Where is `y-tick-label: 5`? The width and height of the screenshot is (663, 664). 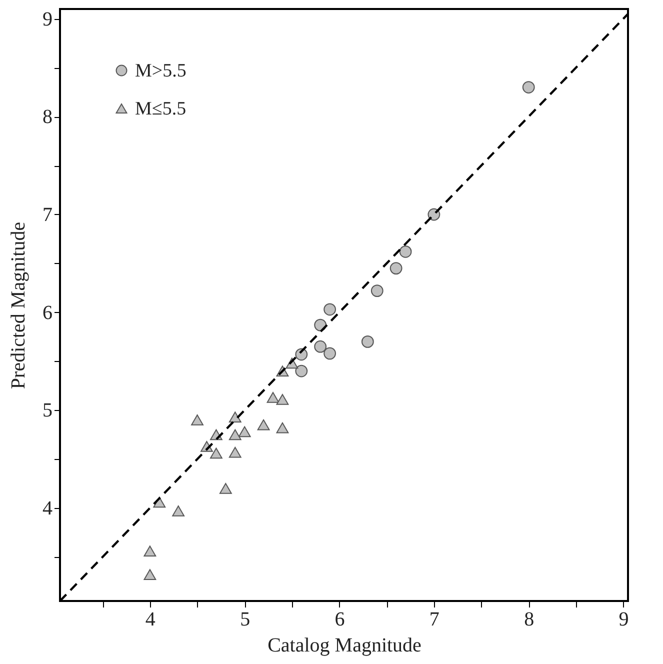
y-tick-label: 5 is located at coordinates (47, 411).